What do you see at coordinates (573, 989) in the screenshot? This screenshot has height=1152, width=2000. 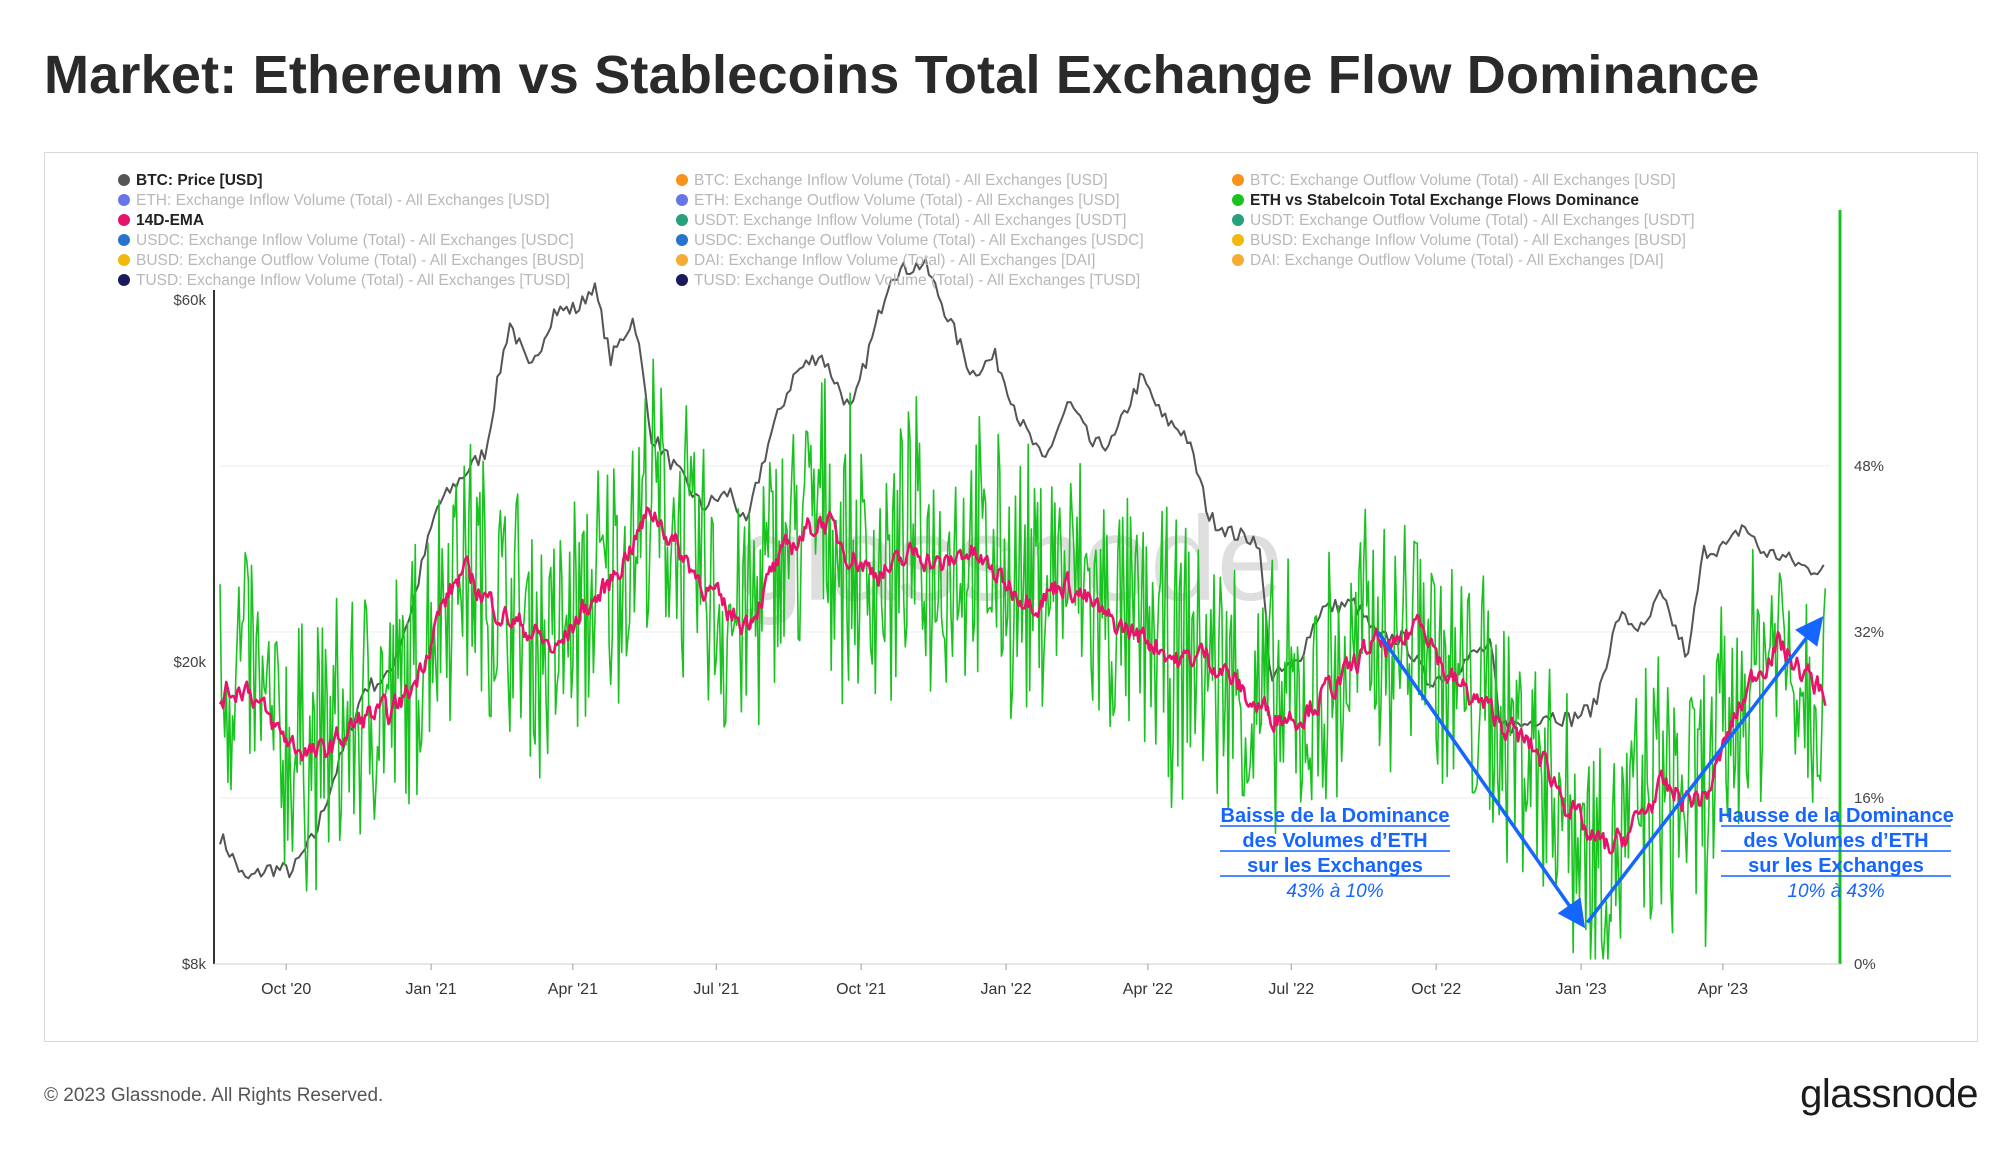 I see `x-tick-label: Apr '21` at bounding box center [573, 989].